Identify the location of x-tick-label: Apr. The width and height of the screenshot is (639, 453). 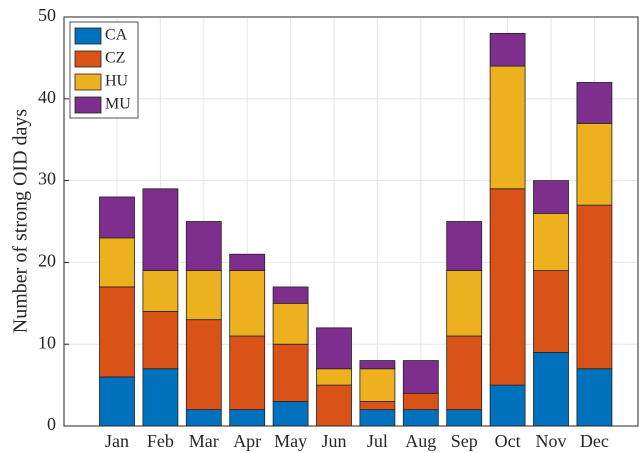
(247, 441).